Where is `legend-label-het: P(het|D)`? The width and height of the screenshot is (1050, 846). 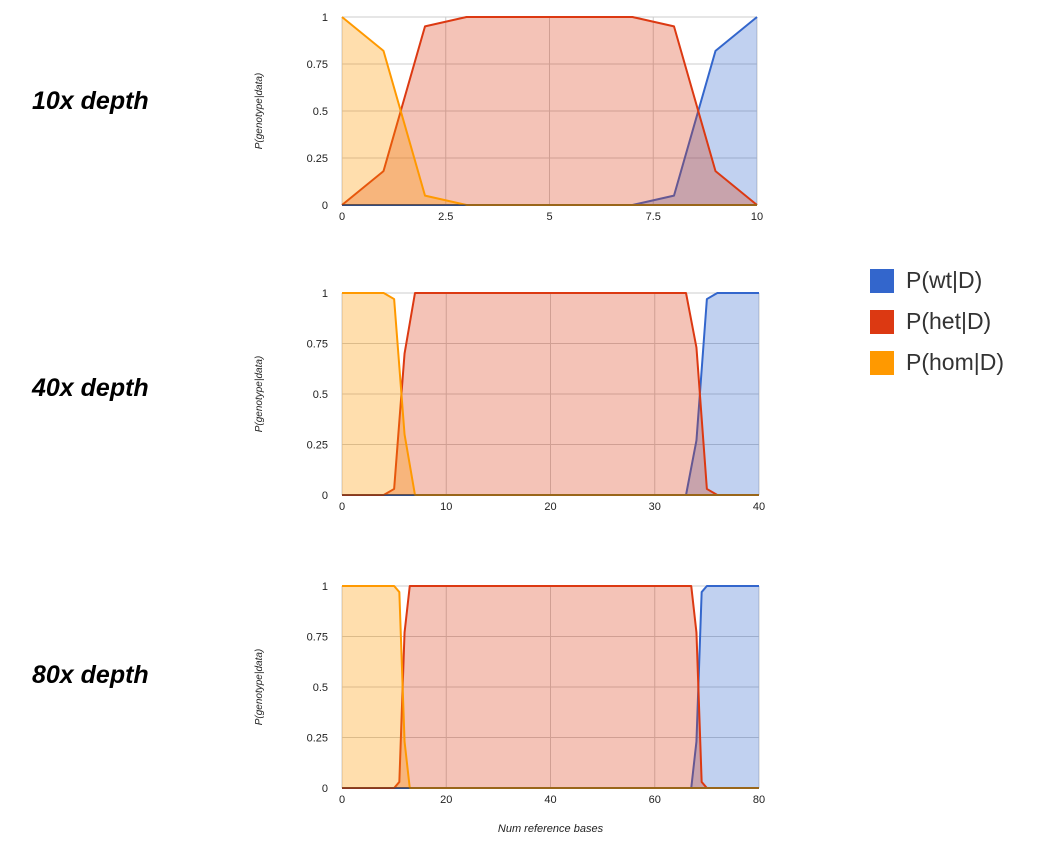
legend-label-het: P(het|D) is located at coordinates (949, 321).